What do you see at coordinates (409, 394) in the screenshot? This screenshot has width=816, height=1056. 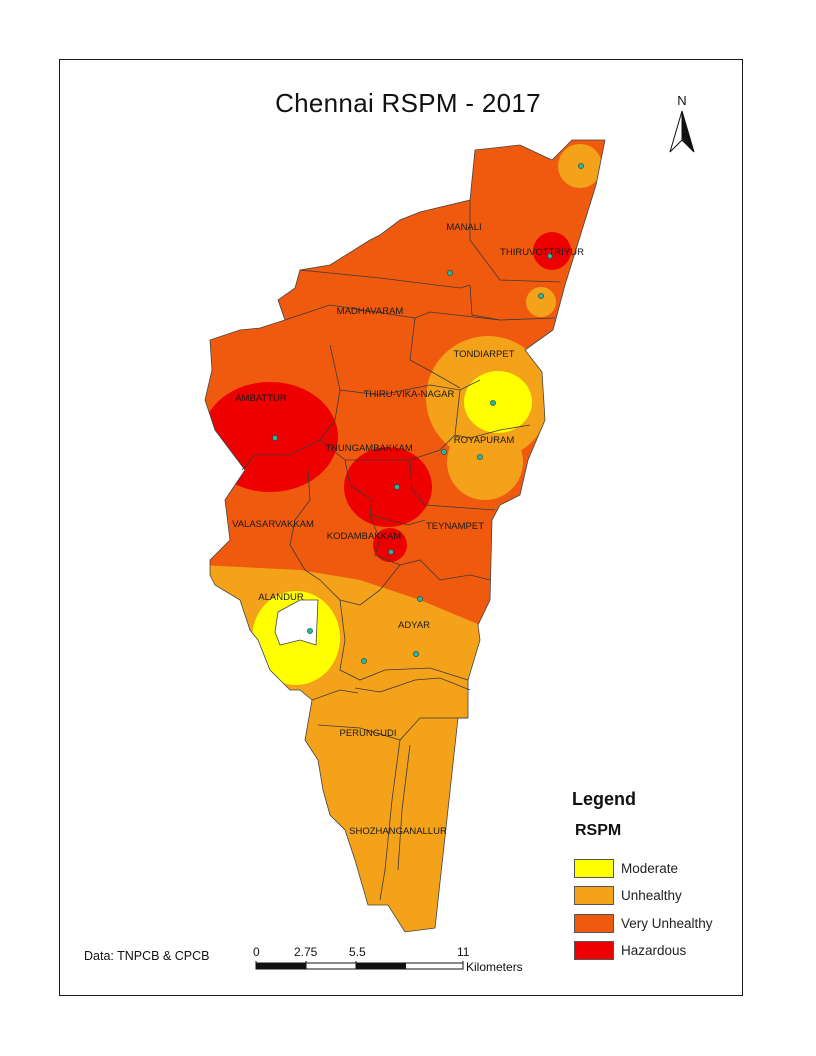 I see `label-thiru-vika-nagar: THIRU-VIKA-NAGAR` at bounding box center [409, 394].